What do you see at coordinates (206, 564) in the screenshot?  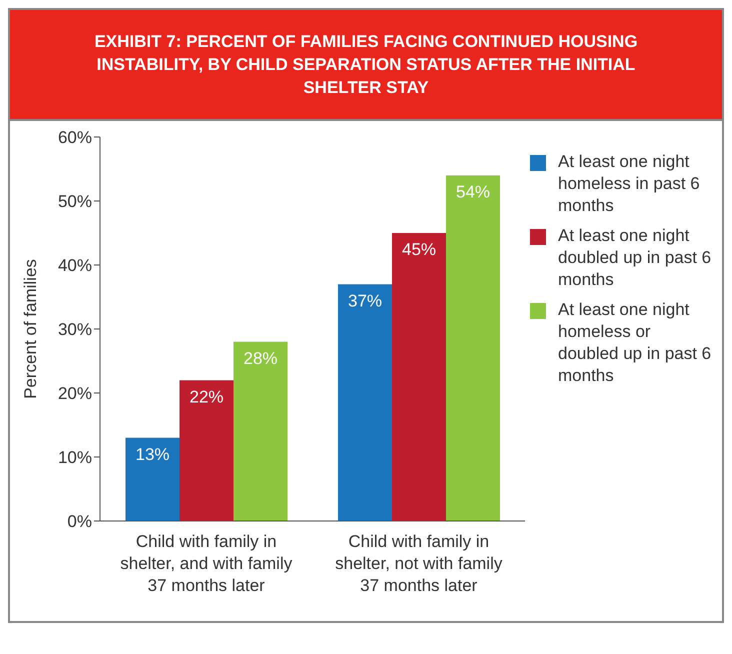 I see `x-tick-label: Child with family in shelter, and with family 37 months later` at bounding box center [206, 564].